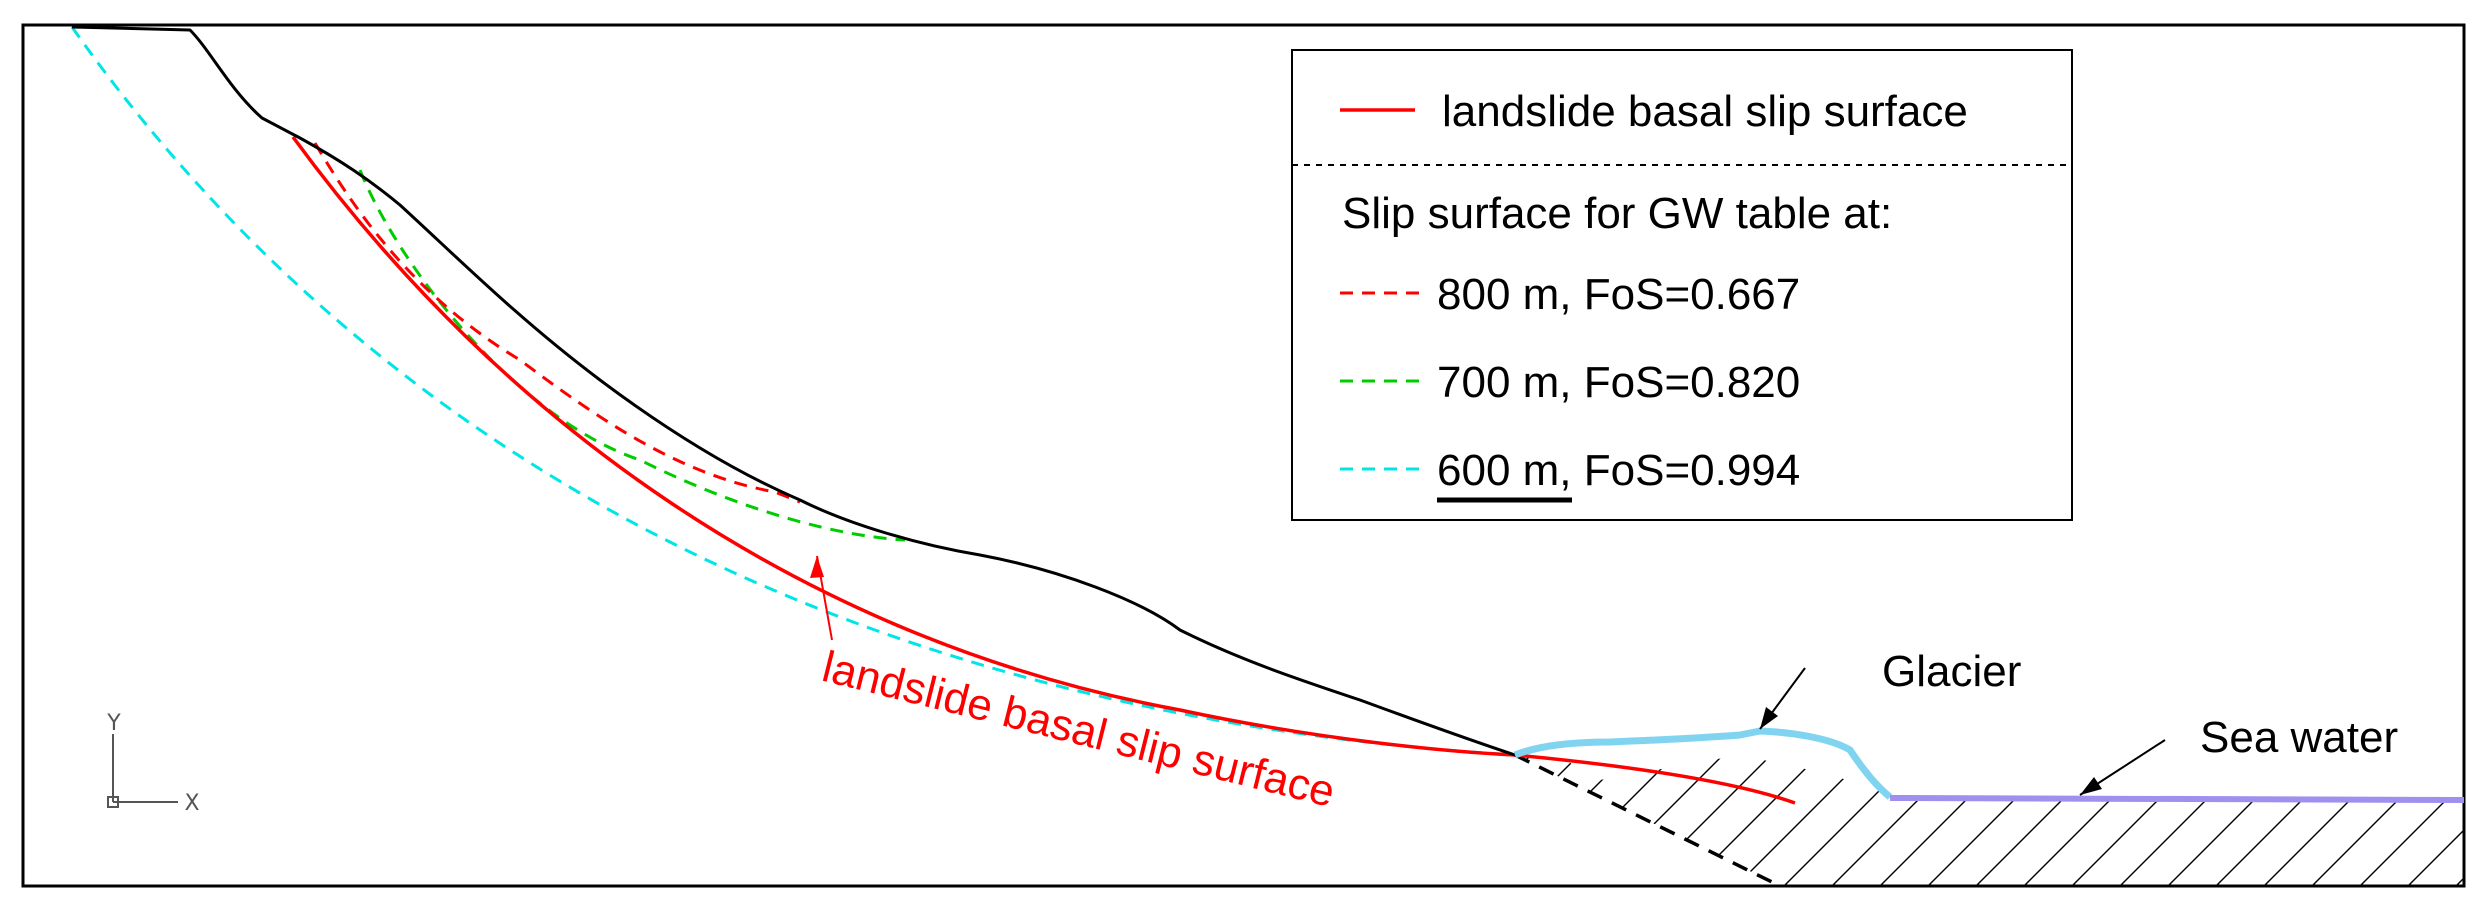 Image resolution: width=2484 pixels, height=922 pixels. Describe the element at coordinates (152, 763) in the screenshot. I see `ucs-axis-icon: Y X` at that location.